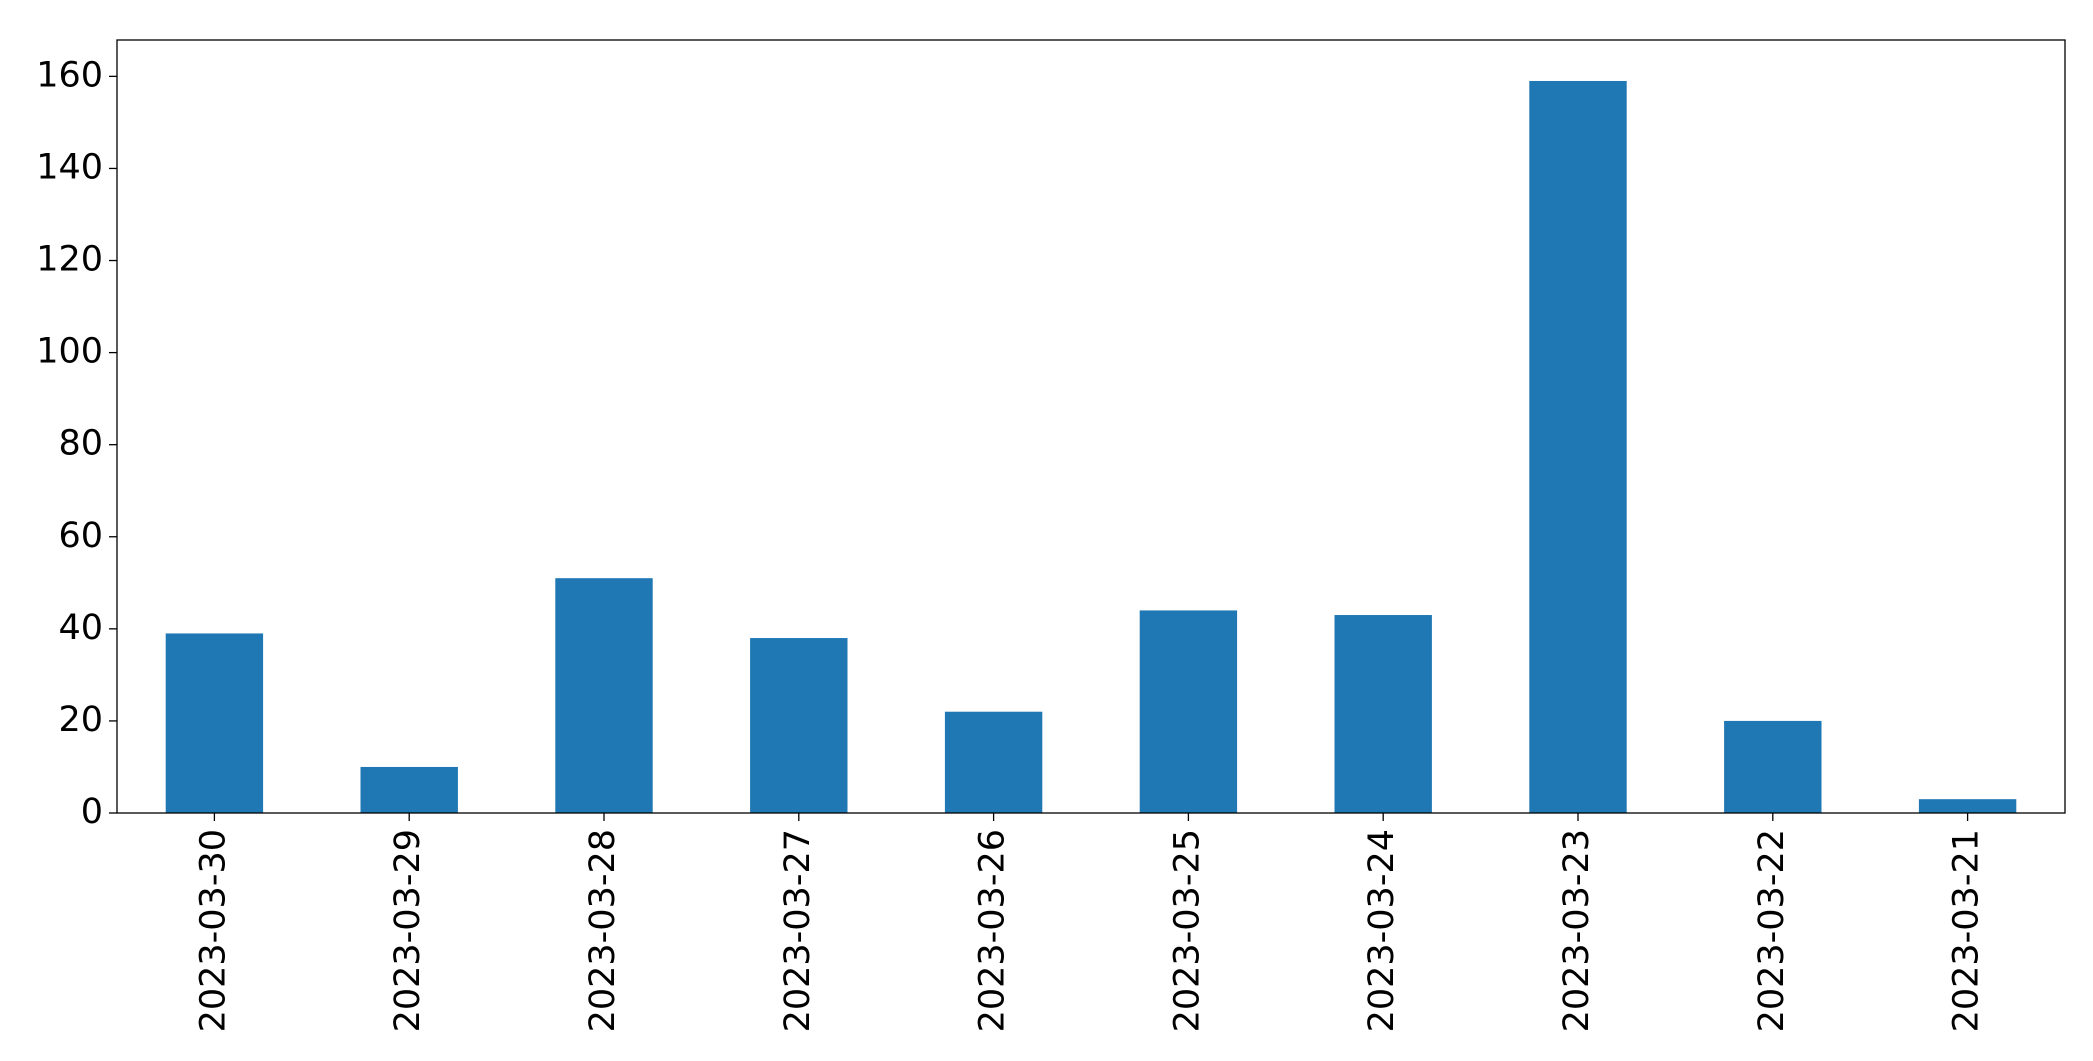  What do you see at coordinates (603, 930) in the screenshot?
I see `x-tick-label: 2023-03-28` at bounding box center [603, 930].